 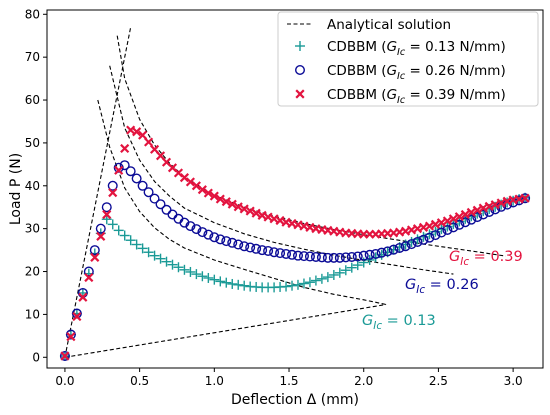 I want to click on x-tick-label: 2.5, so click(x=438, y=381).